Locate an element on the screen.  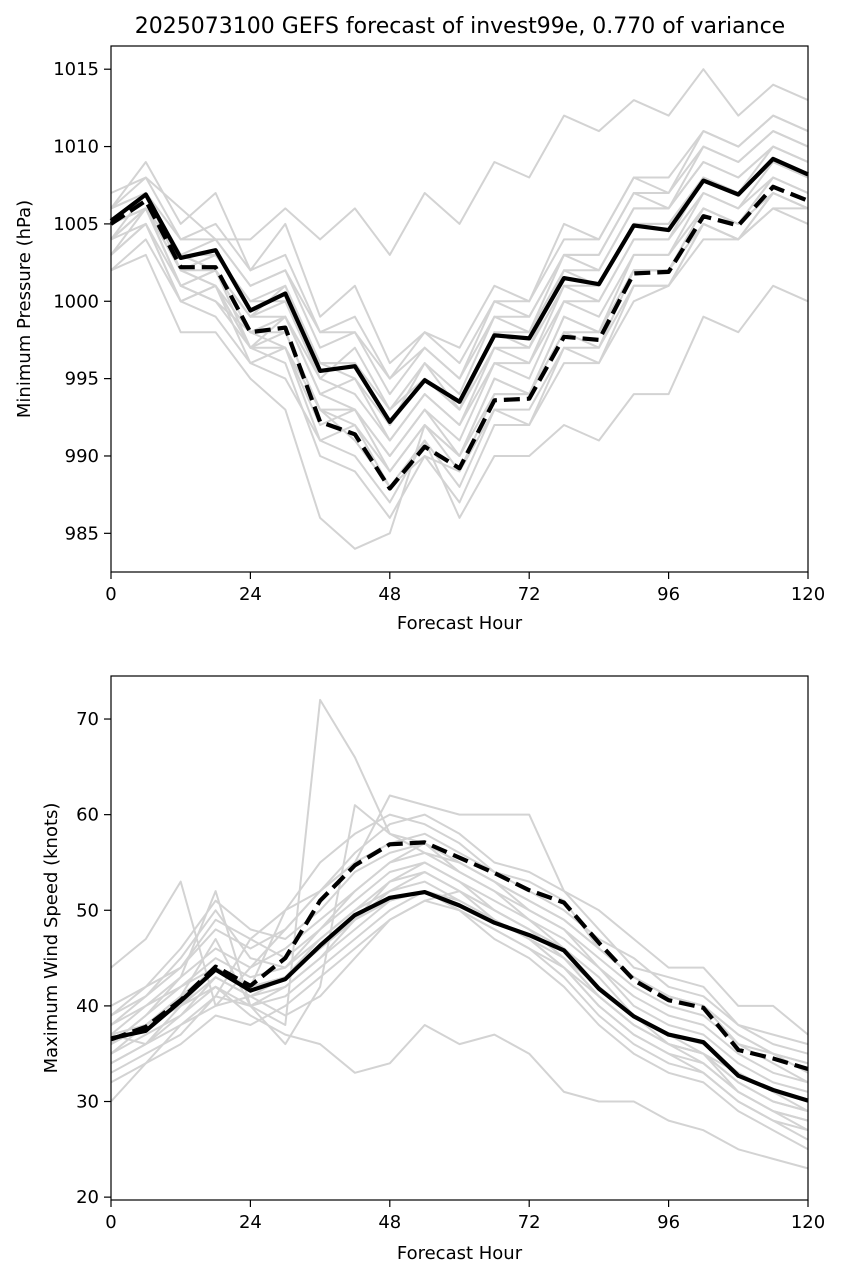
pressure-y-ticks: 985 990 995 1000 1005 1010 1015 is located at coordinates (82, 301).